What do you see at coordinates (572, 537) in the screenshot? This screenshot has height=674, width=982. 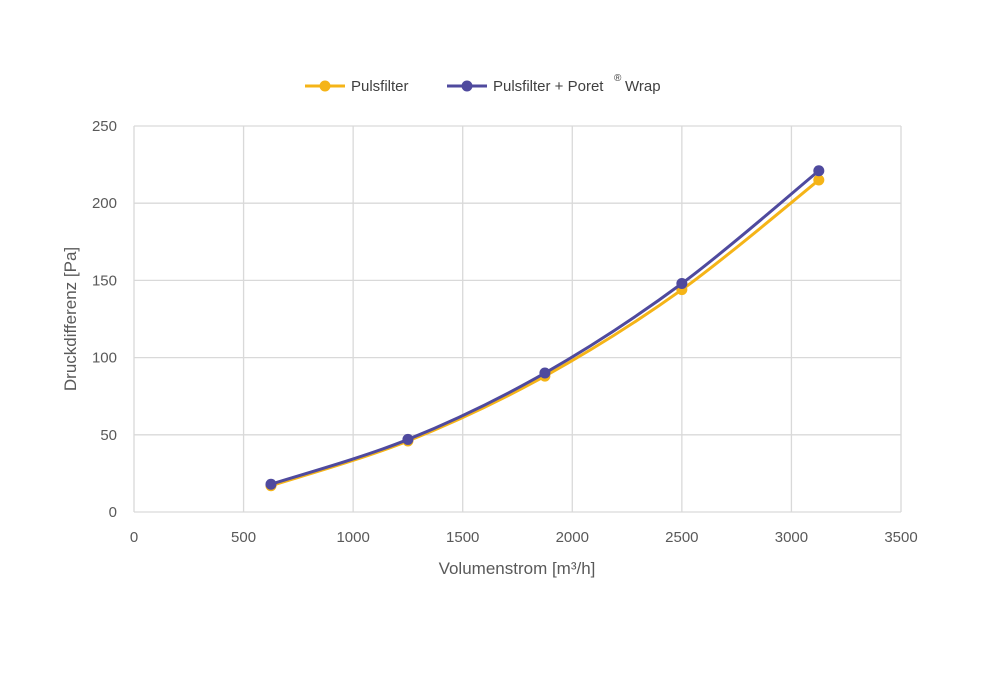 I see `x-tick-label-4: 2000` at bounding box center [572, 537].